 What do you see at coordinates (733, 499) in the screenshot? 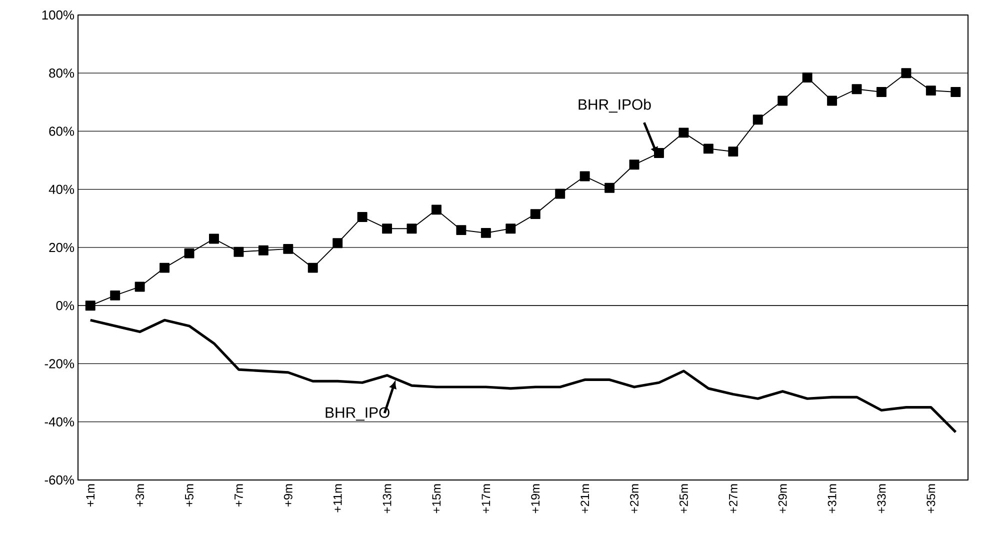
I see `x-tick-label: +27m` at bounding box center [733, 499].